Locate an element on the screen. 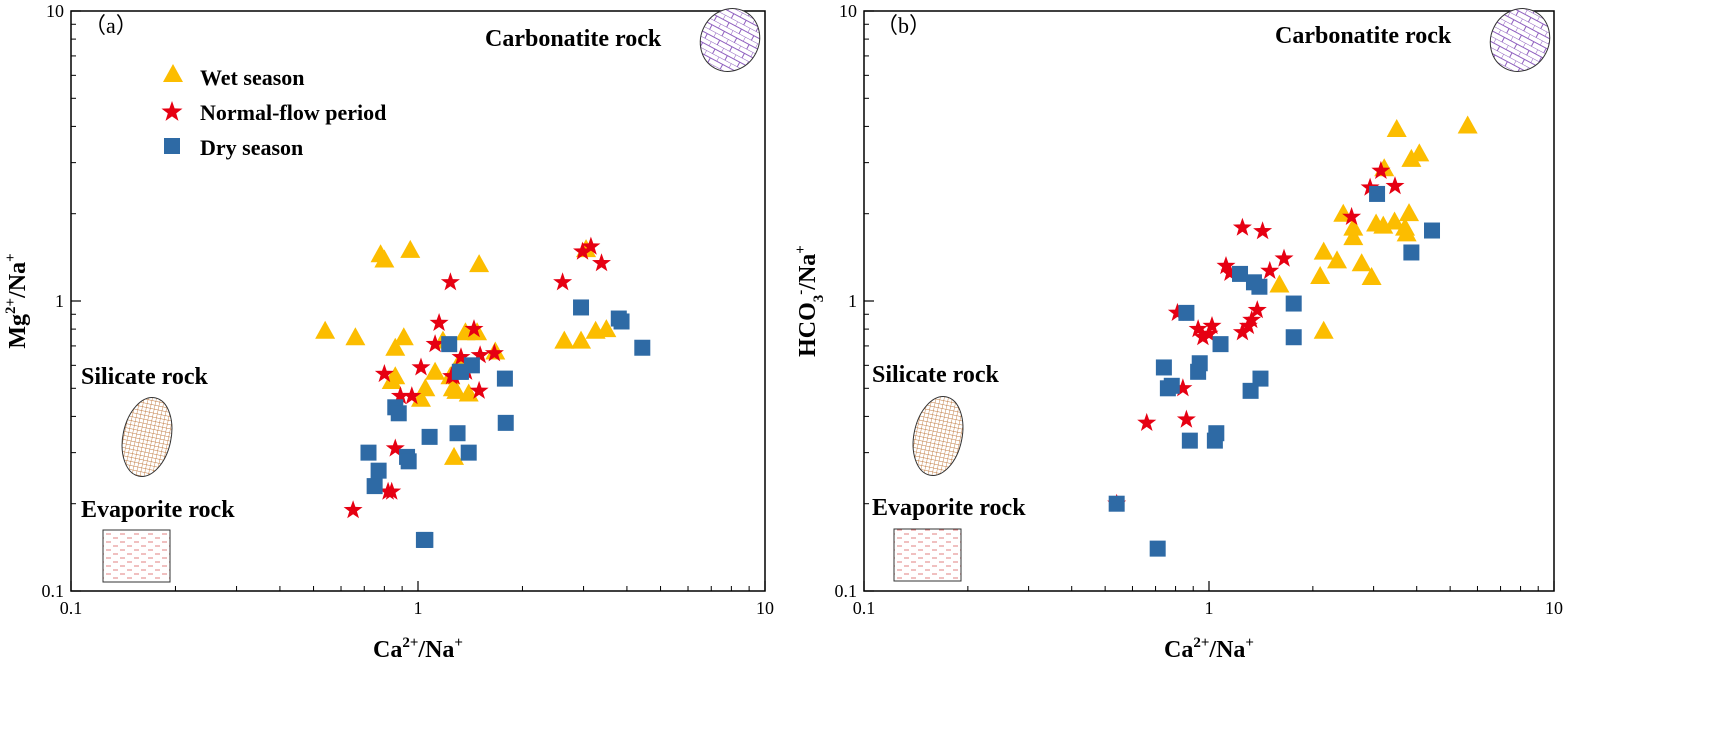  panel-label: （a） is located at coordinates (111, 25).